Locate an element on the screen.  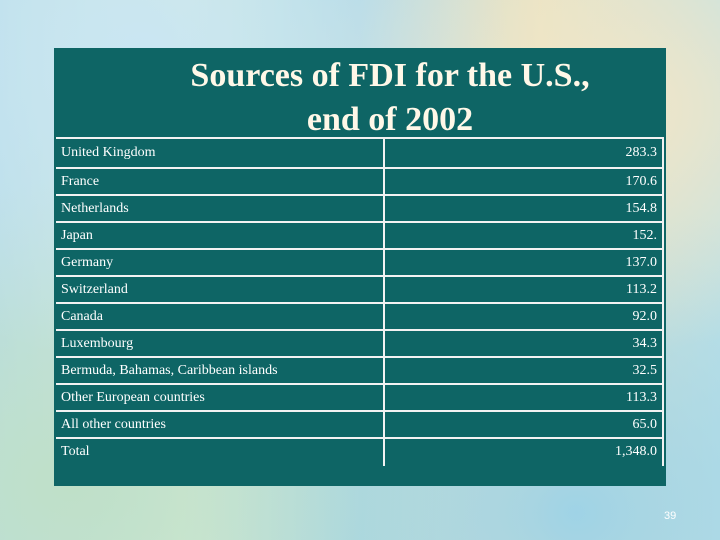
country-cell: Total is located at coordinates (220, 452).